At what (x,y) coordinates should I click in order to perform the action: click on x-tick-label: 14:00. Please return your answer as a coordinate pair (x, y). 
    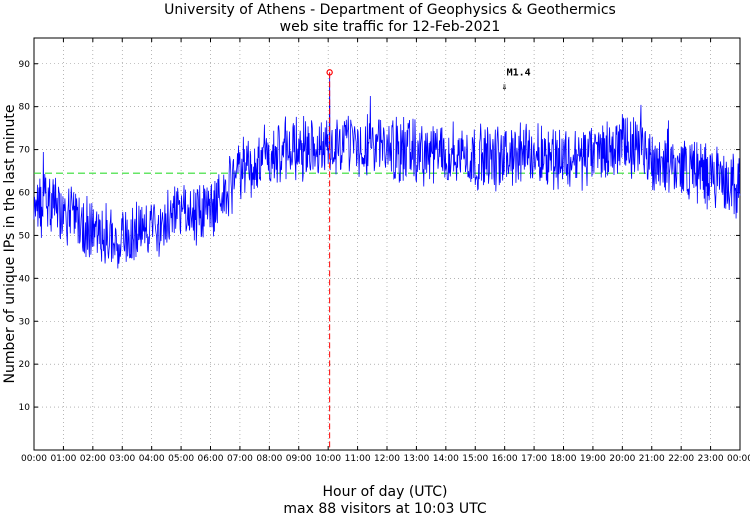
    Looking at the image, I should click on (446, 459).